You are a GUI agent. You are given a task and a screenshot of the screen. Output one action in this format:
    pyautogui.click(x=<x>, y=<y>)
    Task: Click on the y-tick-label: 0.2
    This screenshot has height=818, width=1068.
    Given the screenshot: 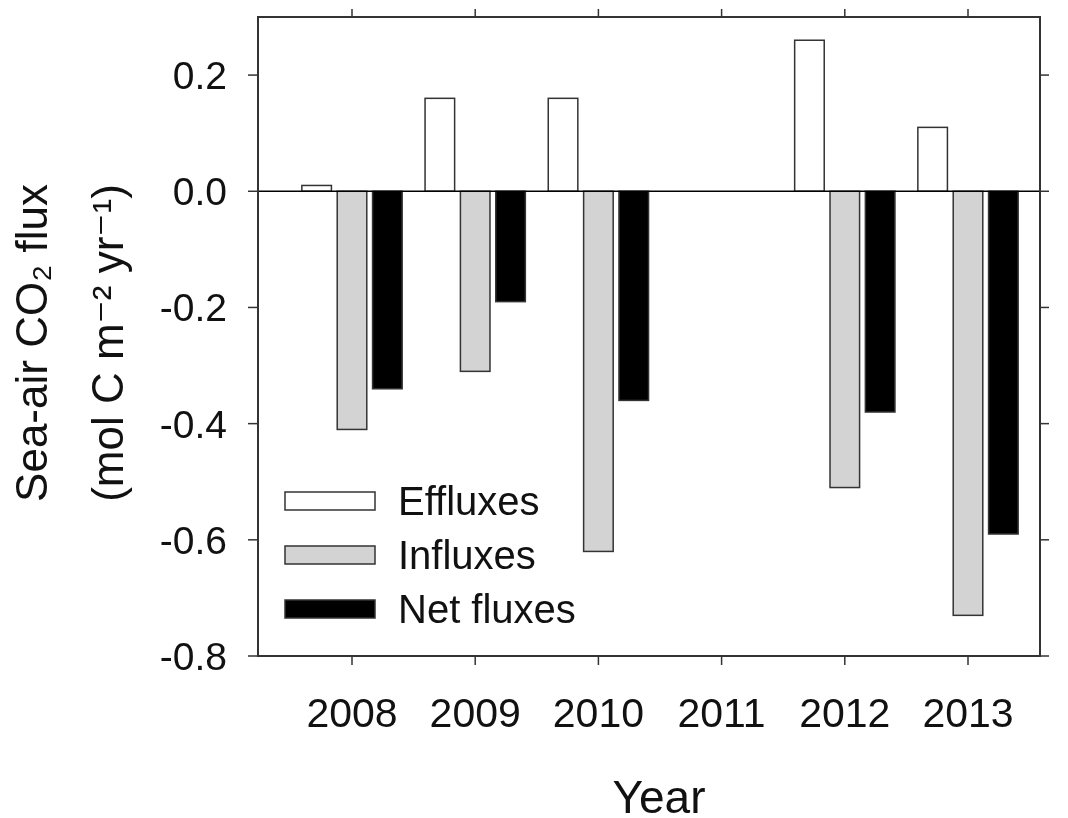 What is the action you would take?
    pyautogui.click(x=199, y=76)
    